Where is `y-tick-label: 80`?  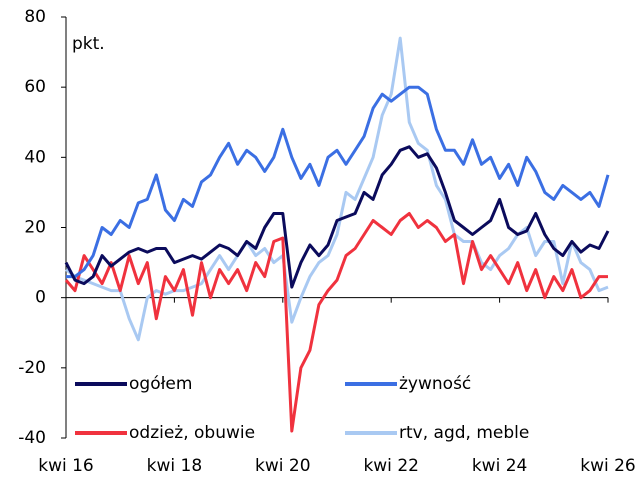 y-tick-label: 80 is located at coordinates (35, 17).